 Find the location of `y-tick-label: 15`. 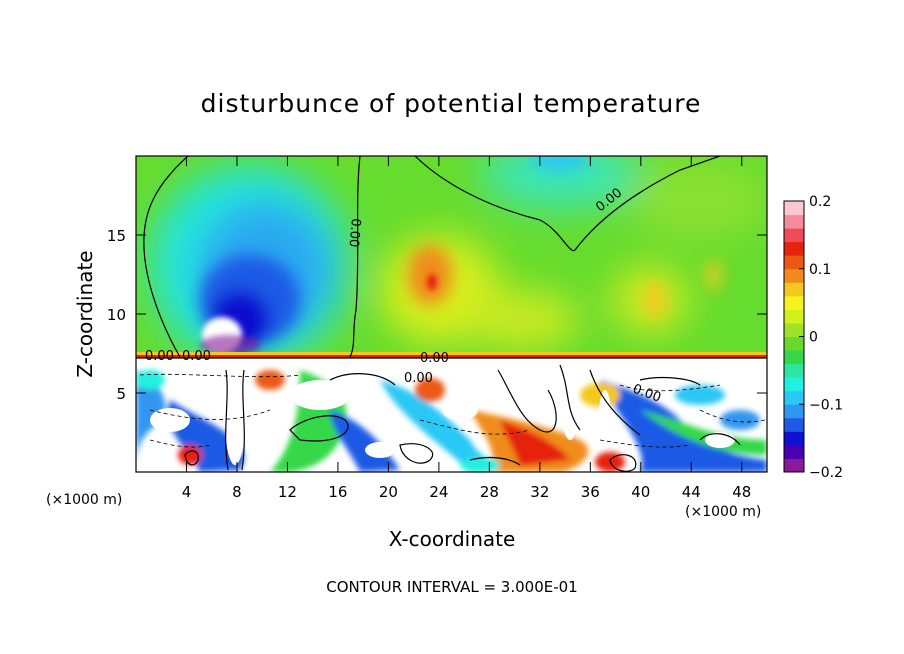

y-tick-label: 15 is located at coordinates (116, 236).